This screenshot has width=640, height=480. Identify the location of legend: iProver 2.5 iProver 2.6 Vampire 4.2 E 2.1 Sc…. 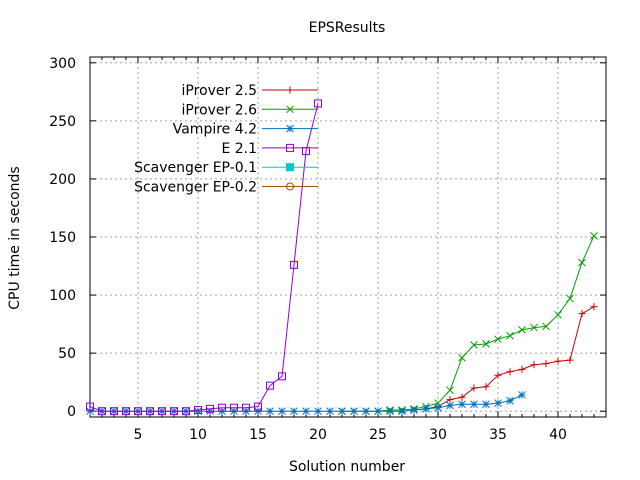
(226, 139).